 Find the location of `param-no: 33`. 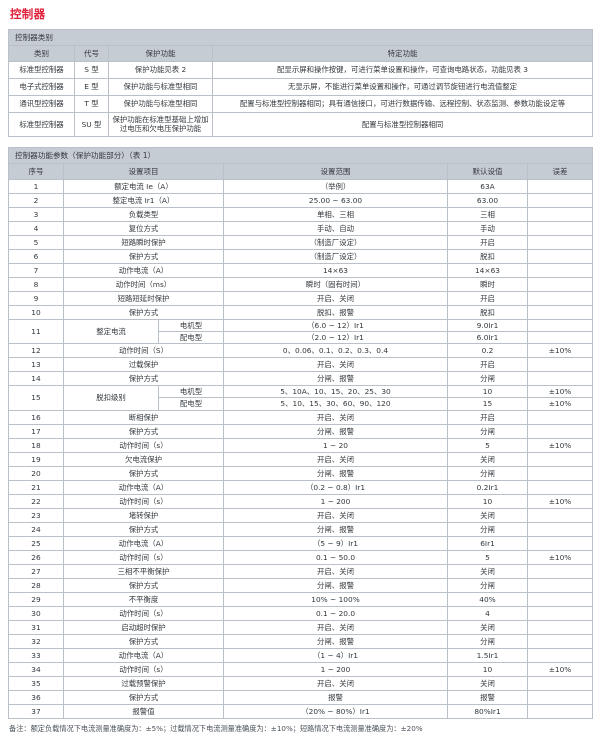

param-no: 33 is located at coordinates (36, 655).